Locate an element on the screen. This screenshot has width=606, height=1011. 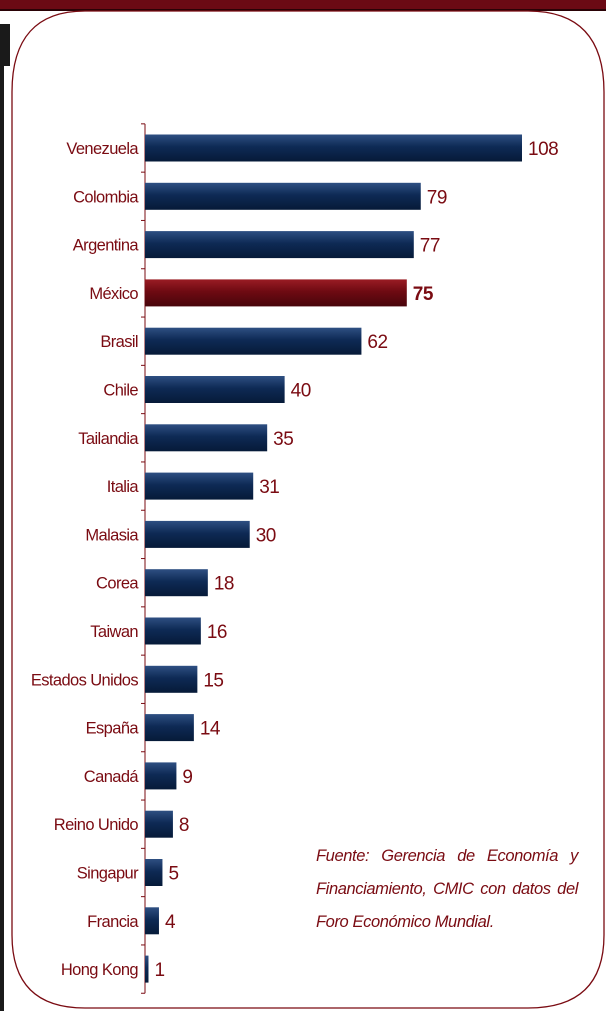
category-label: Reino Unido is located at coordinates (96, 825).